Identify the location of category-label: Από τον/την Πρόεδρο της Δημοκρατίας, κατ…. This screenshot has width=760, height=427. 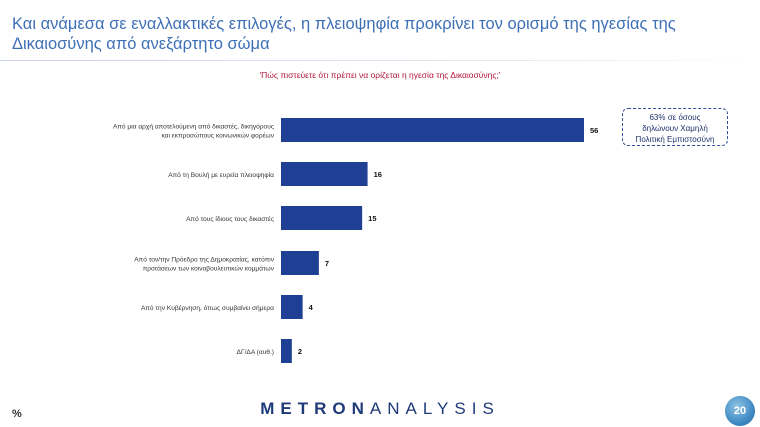
(204, 260).